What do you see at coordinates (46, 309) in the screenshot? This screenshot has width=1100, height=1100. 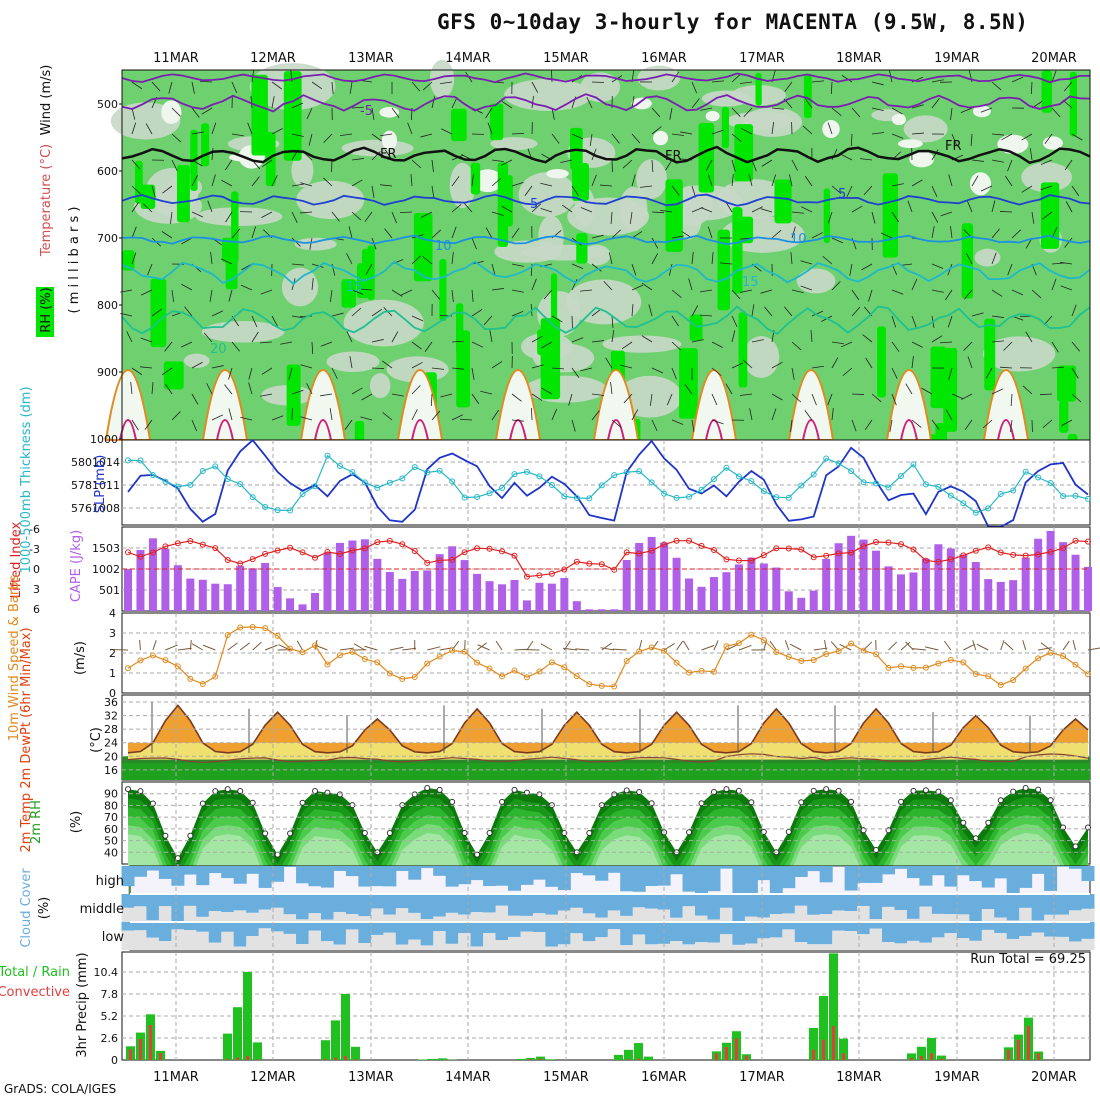 I see `rh-label: RH (%)` at bounding box center [46, 309].